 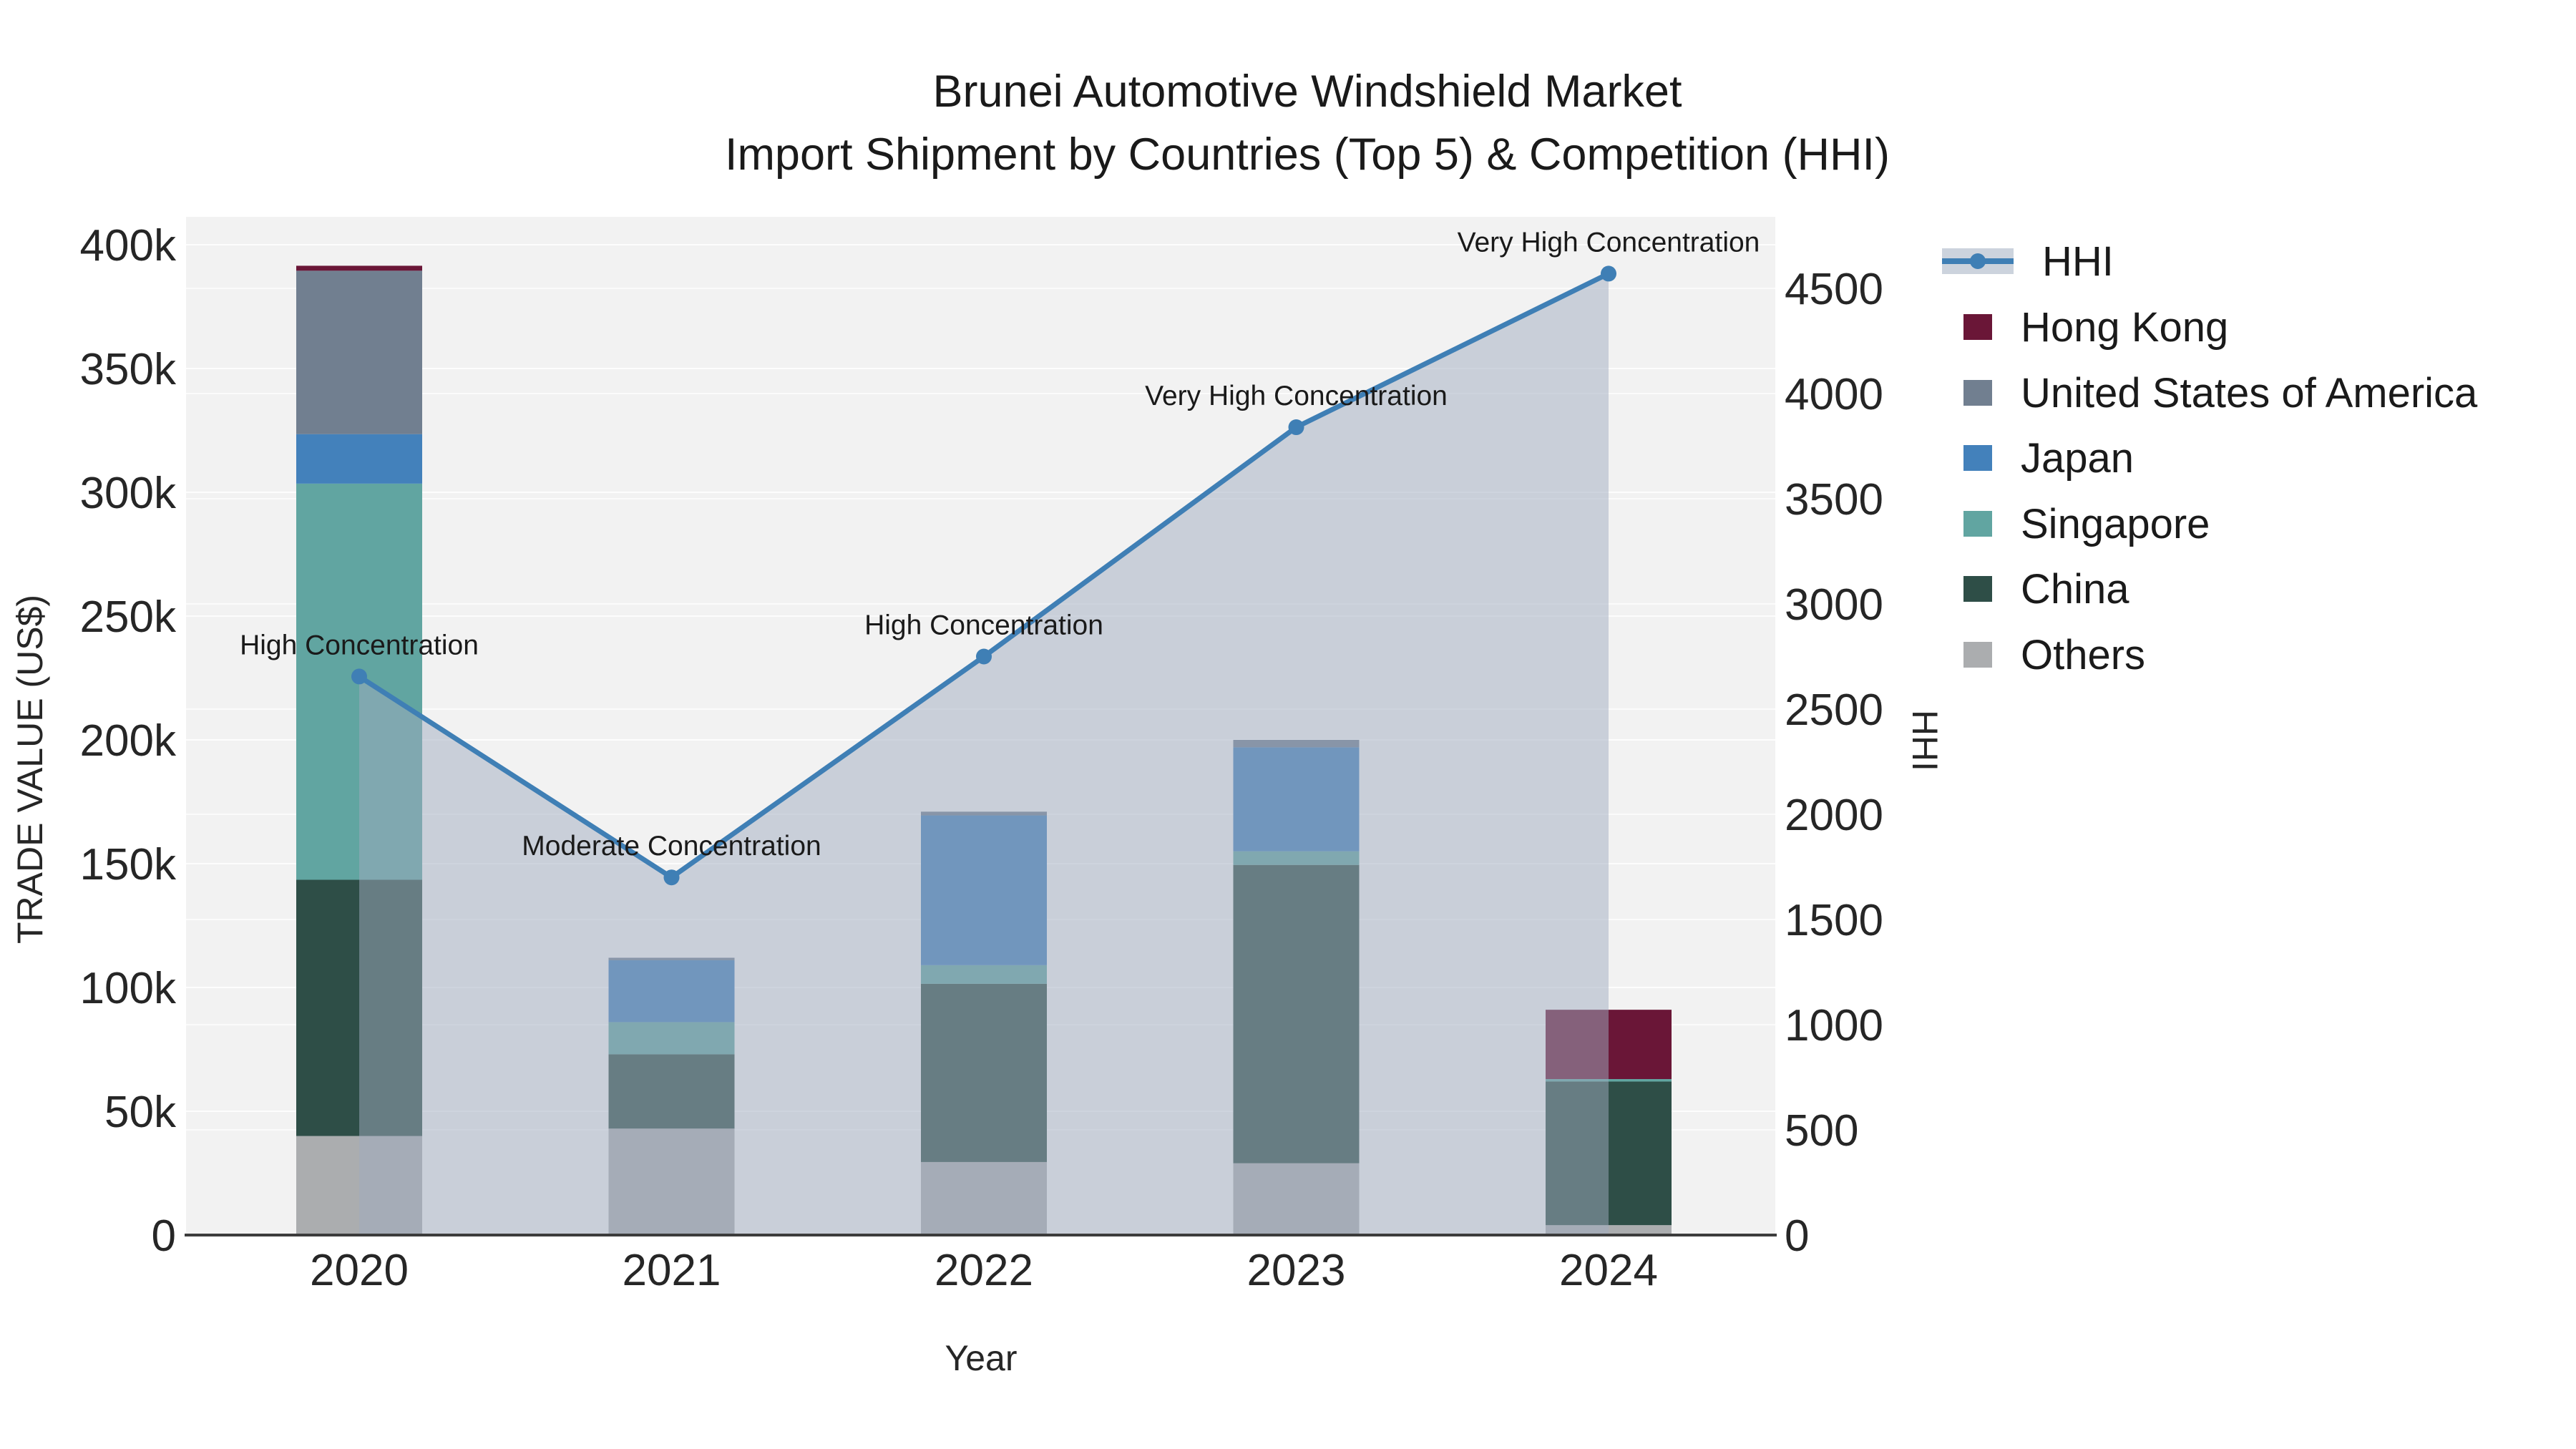 I want to click on hhi-marker-2022, so click(x=984, y=656).